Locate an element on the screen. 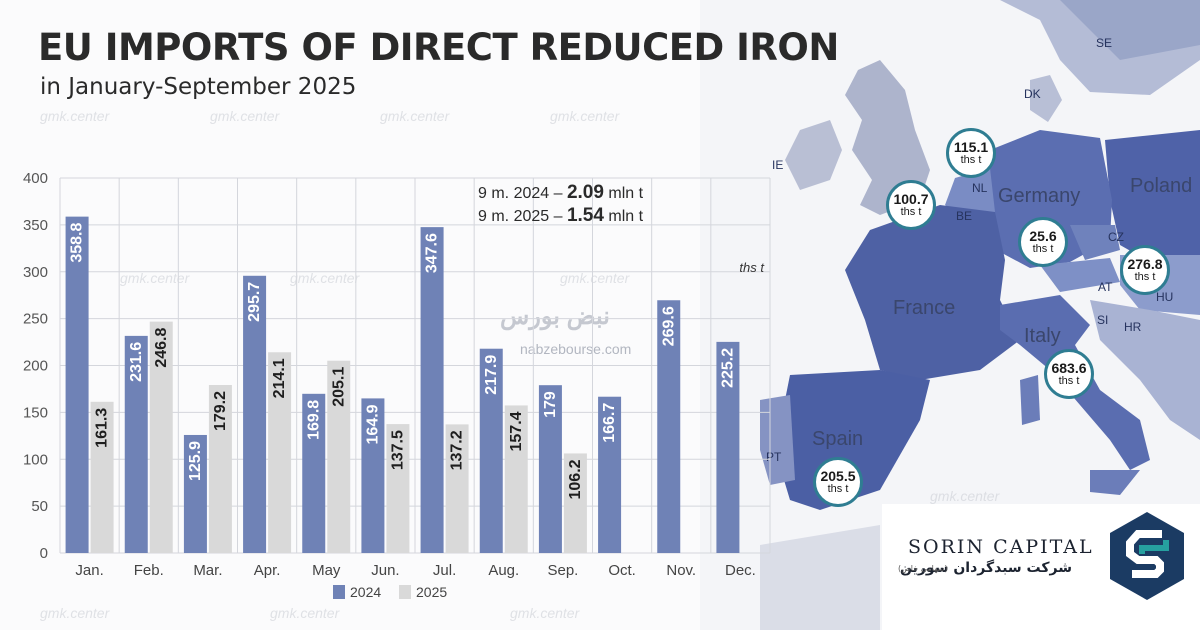  label-nl: NL is located at coordinates (980, 188).